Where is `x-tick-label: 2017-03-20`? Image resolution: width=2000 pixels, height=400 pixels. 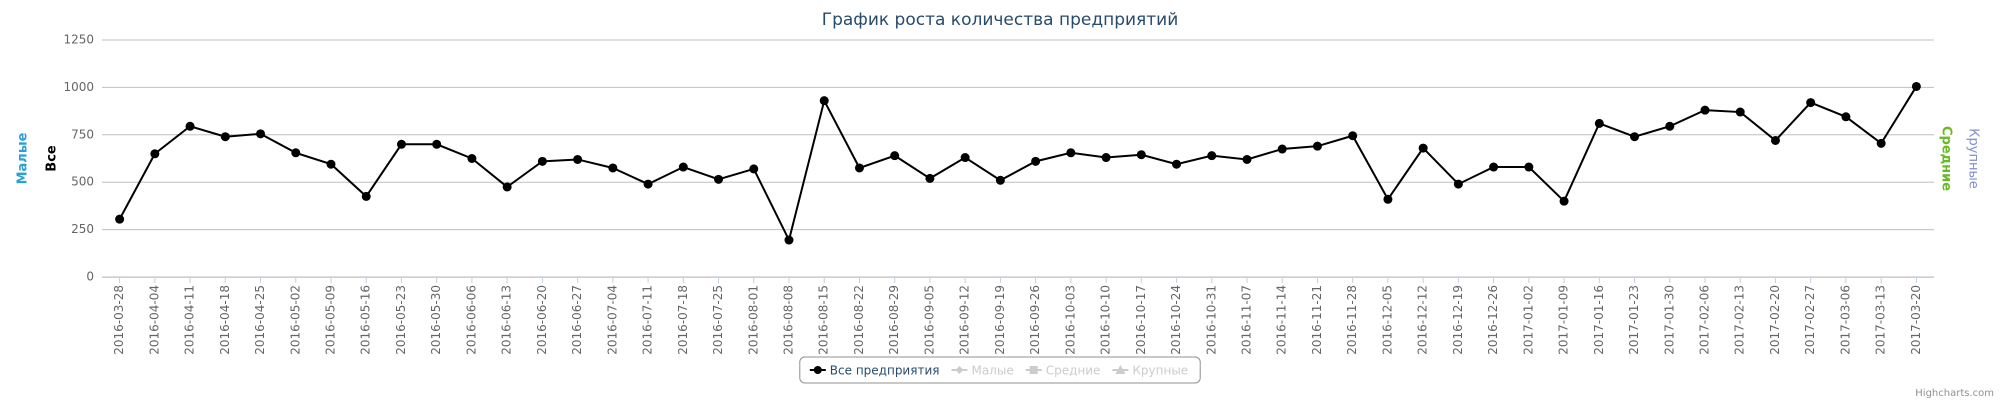 x-tick-label: 2017-03-20 is located at coordinates (1916, 320).